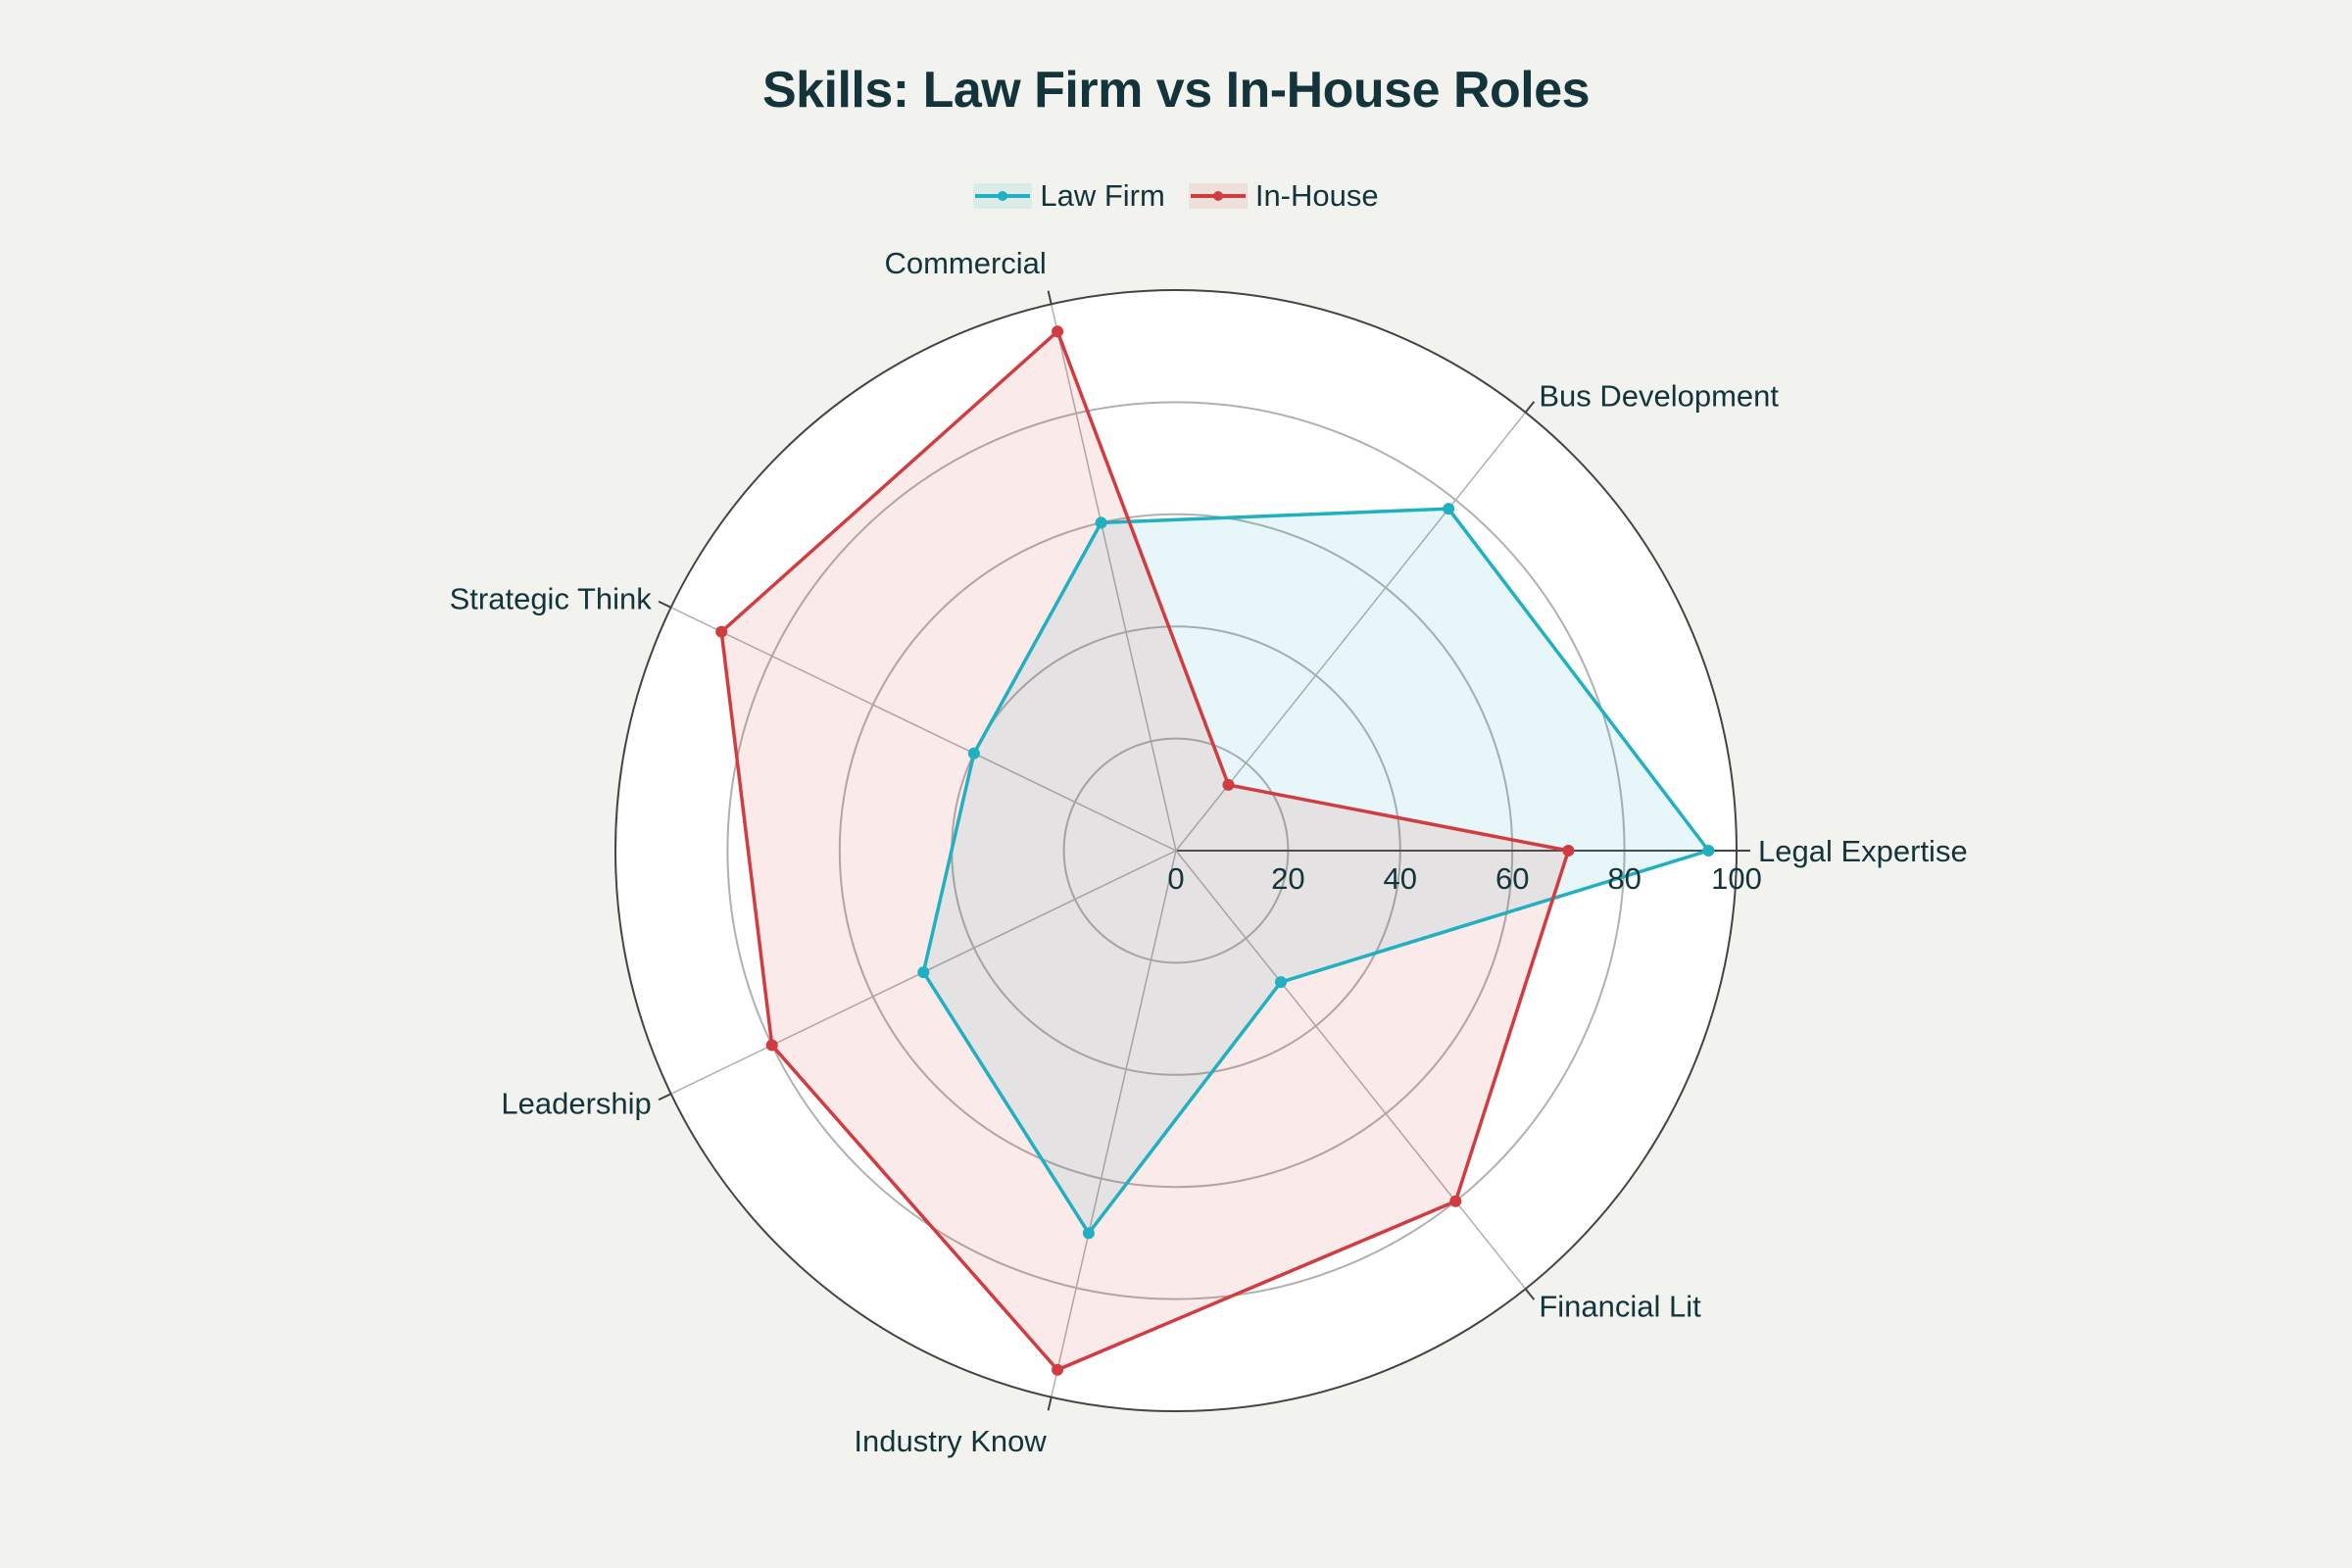 The height and width of the screenshot is (1568, 2352). I want to click on point-law-firm-strategic-think, so click(973, 753).